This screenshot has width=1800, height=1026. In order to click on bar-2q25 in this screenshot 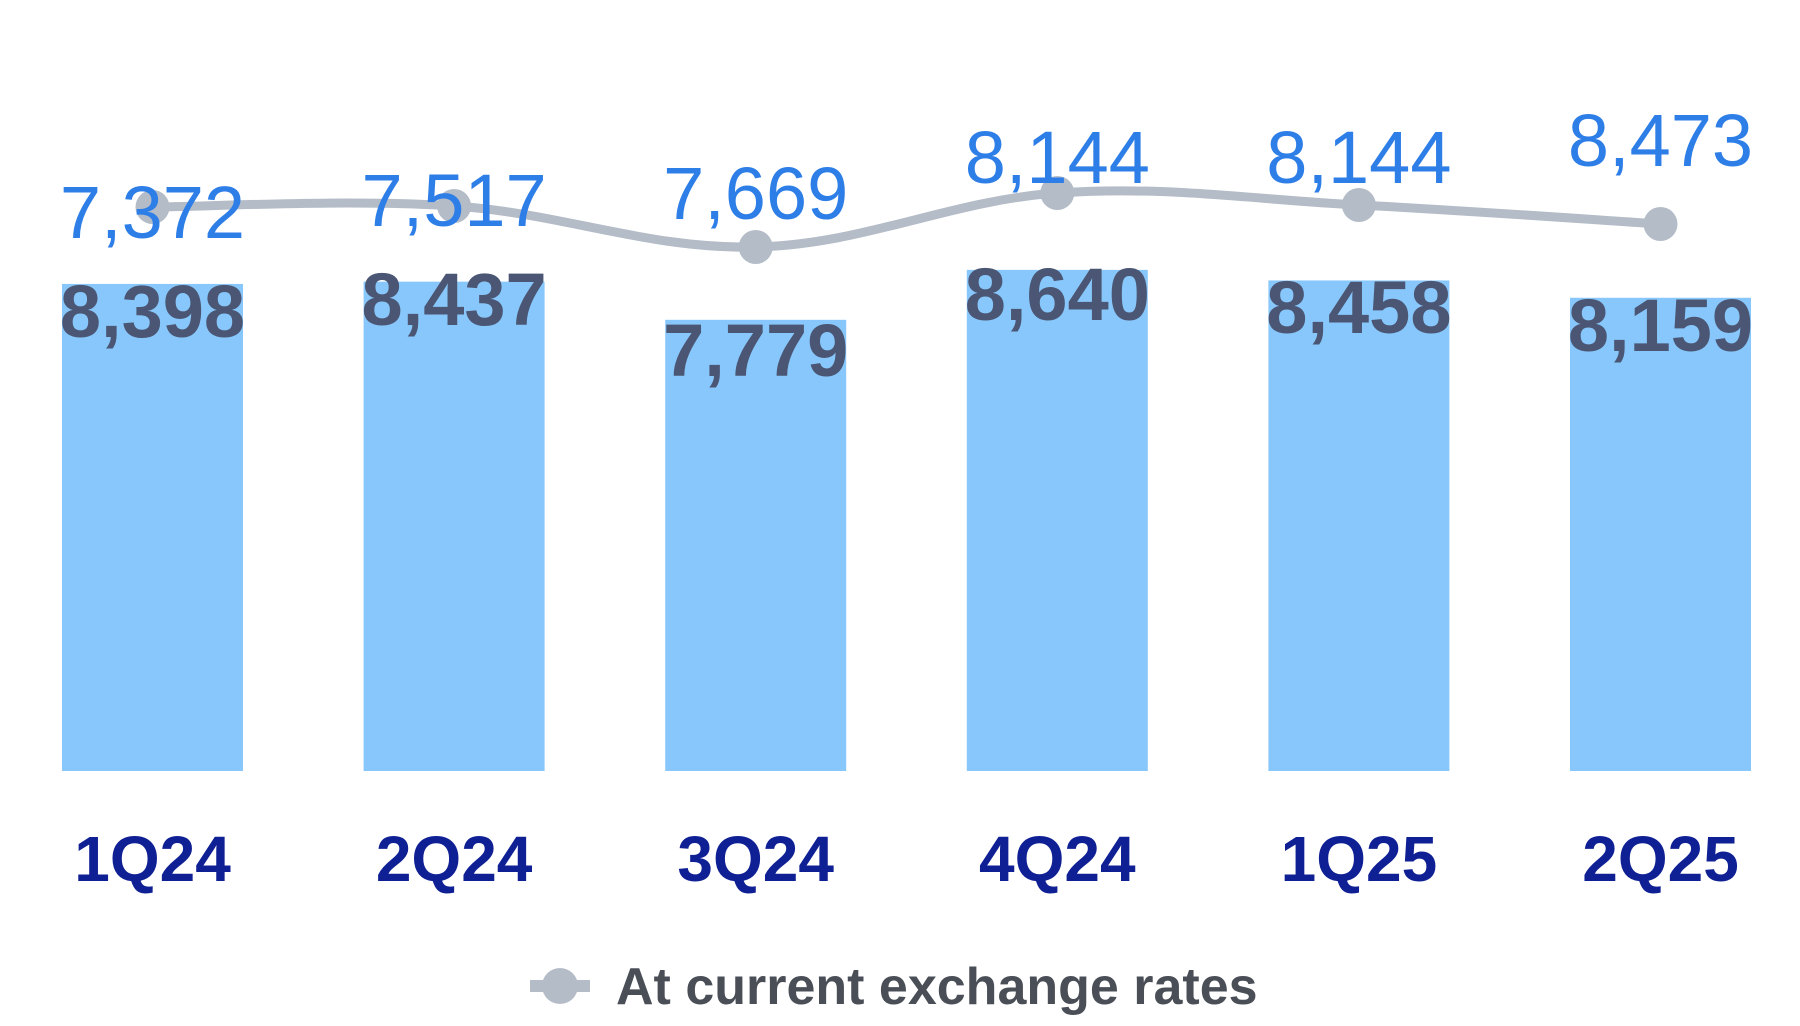, I will do `click(1660, 534)`.